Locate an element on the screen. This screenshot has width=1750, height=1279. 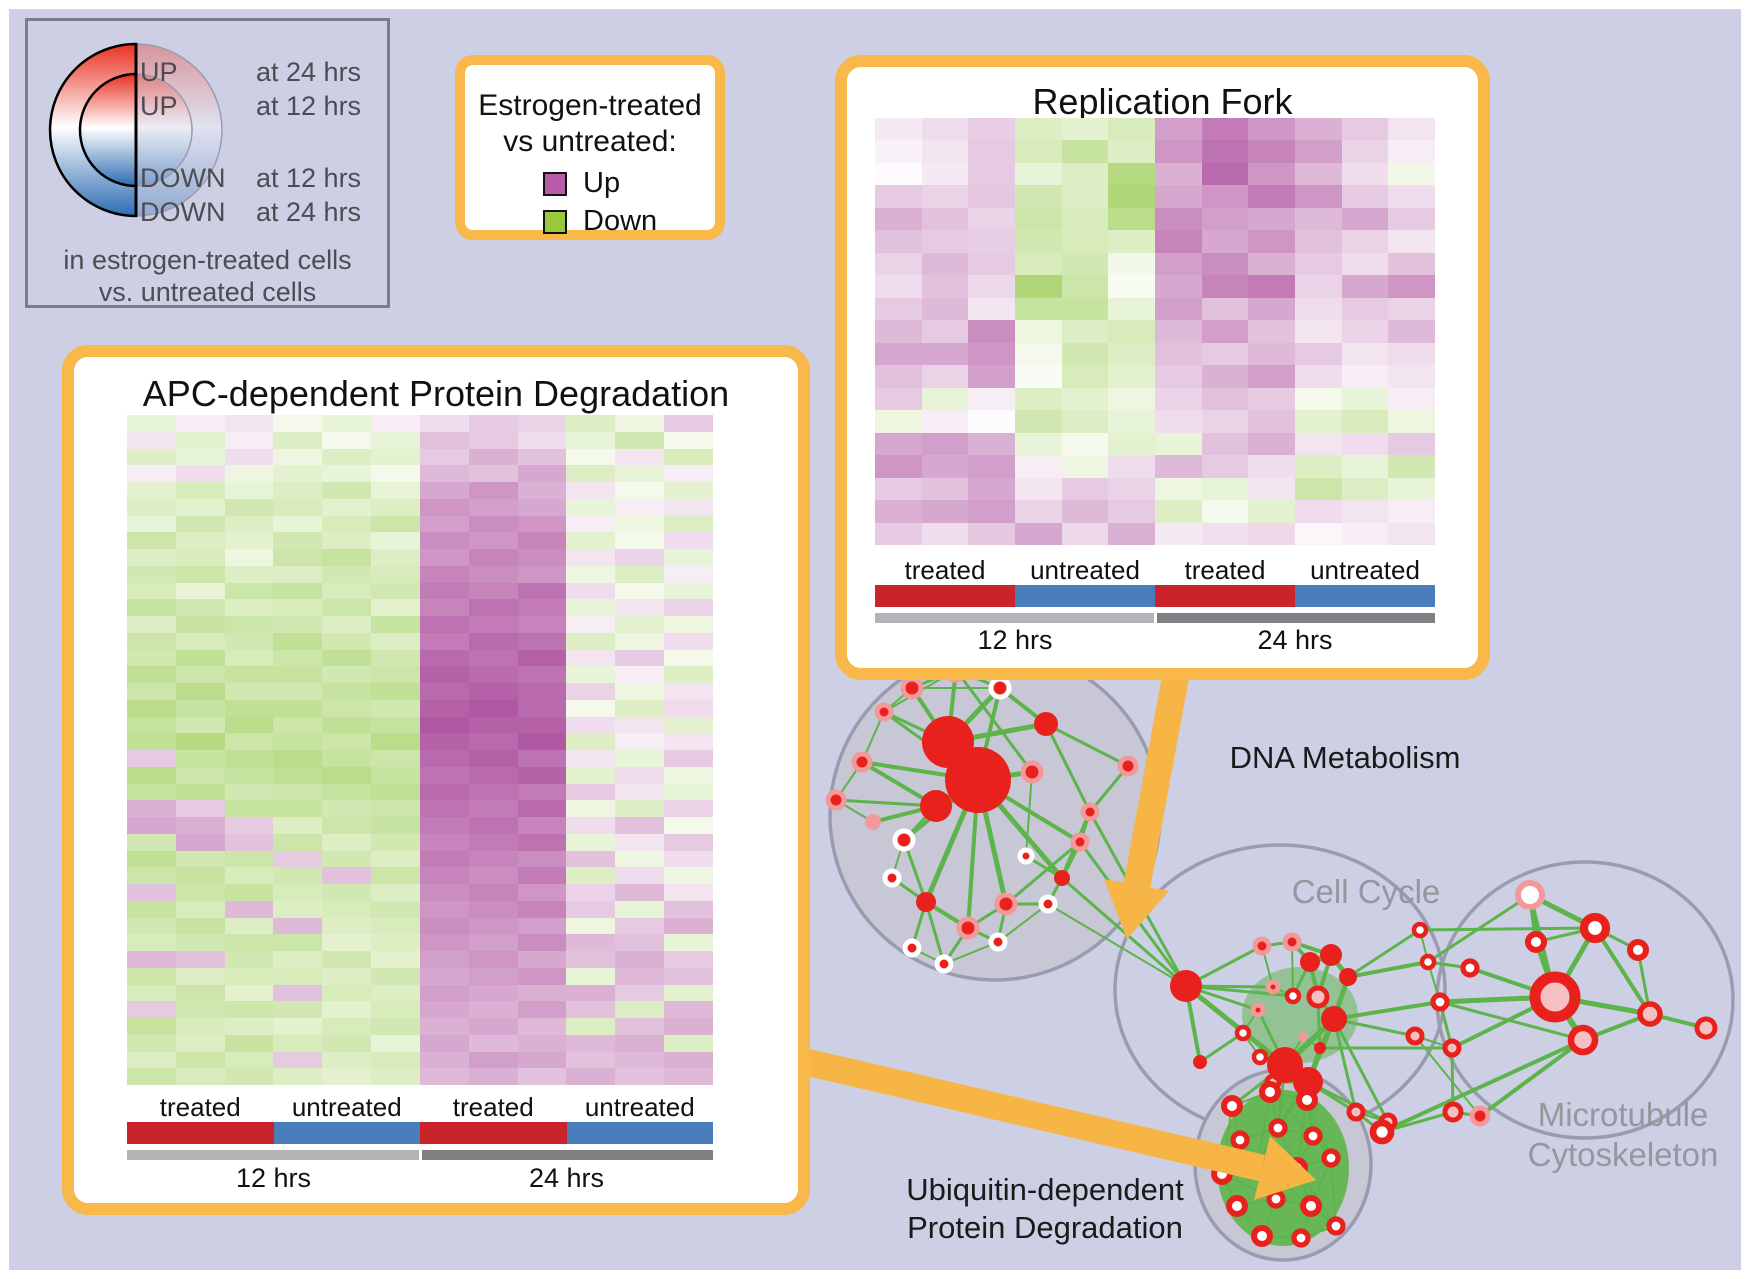
down-color-swatch is located at coordinates (555, 221).